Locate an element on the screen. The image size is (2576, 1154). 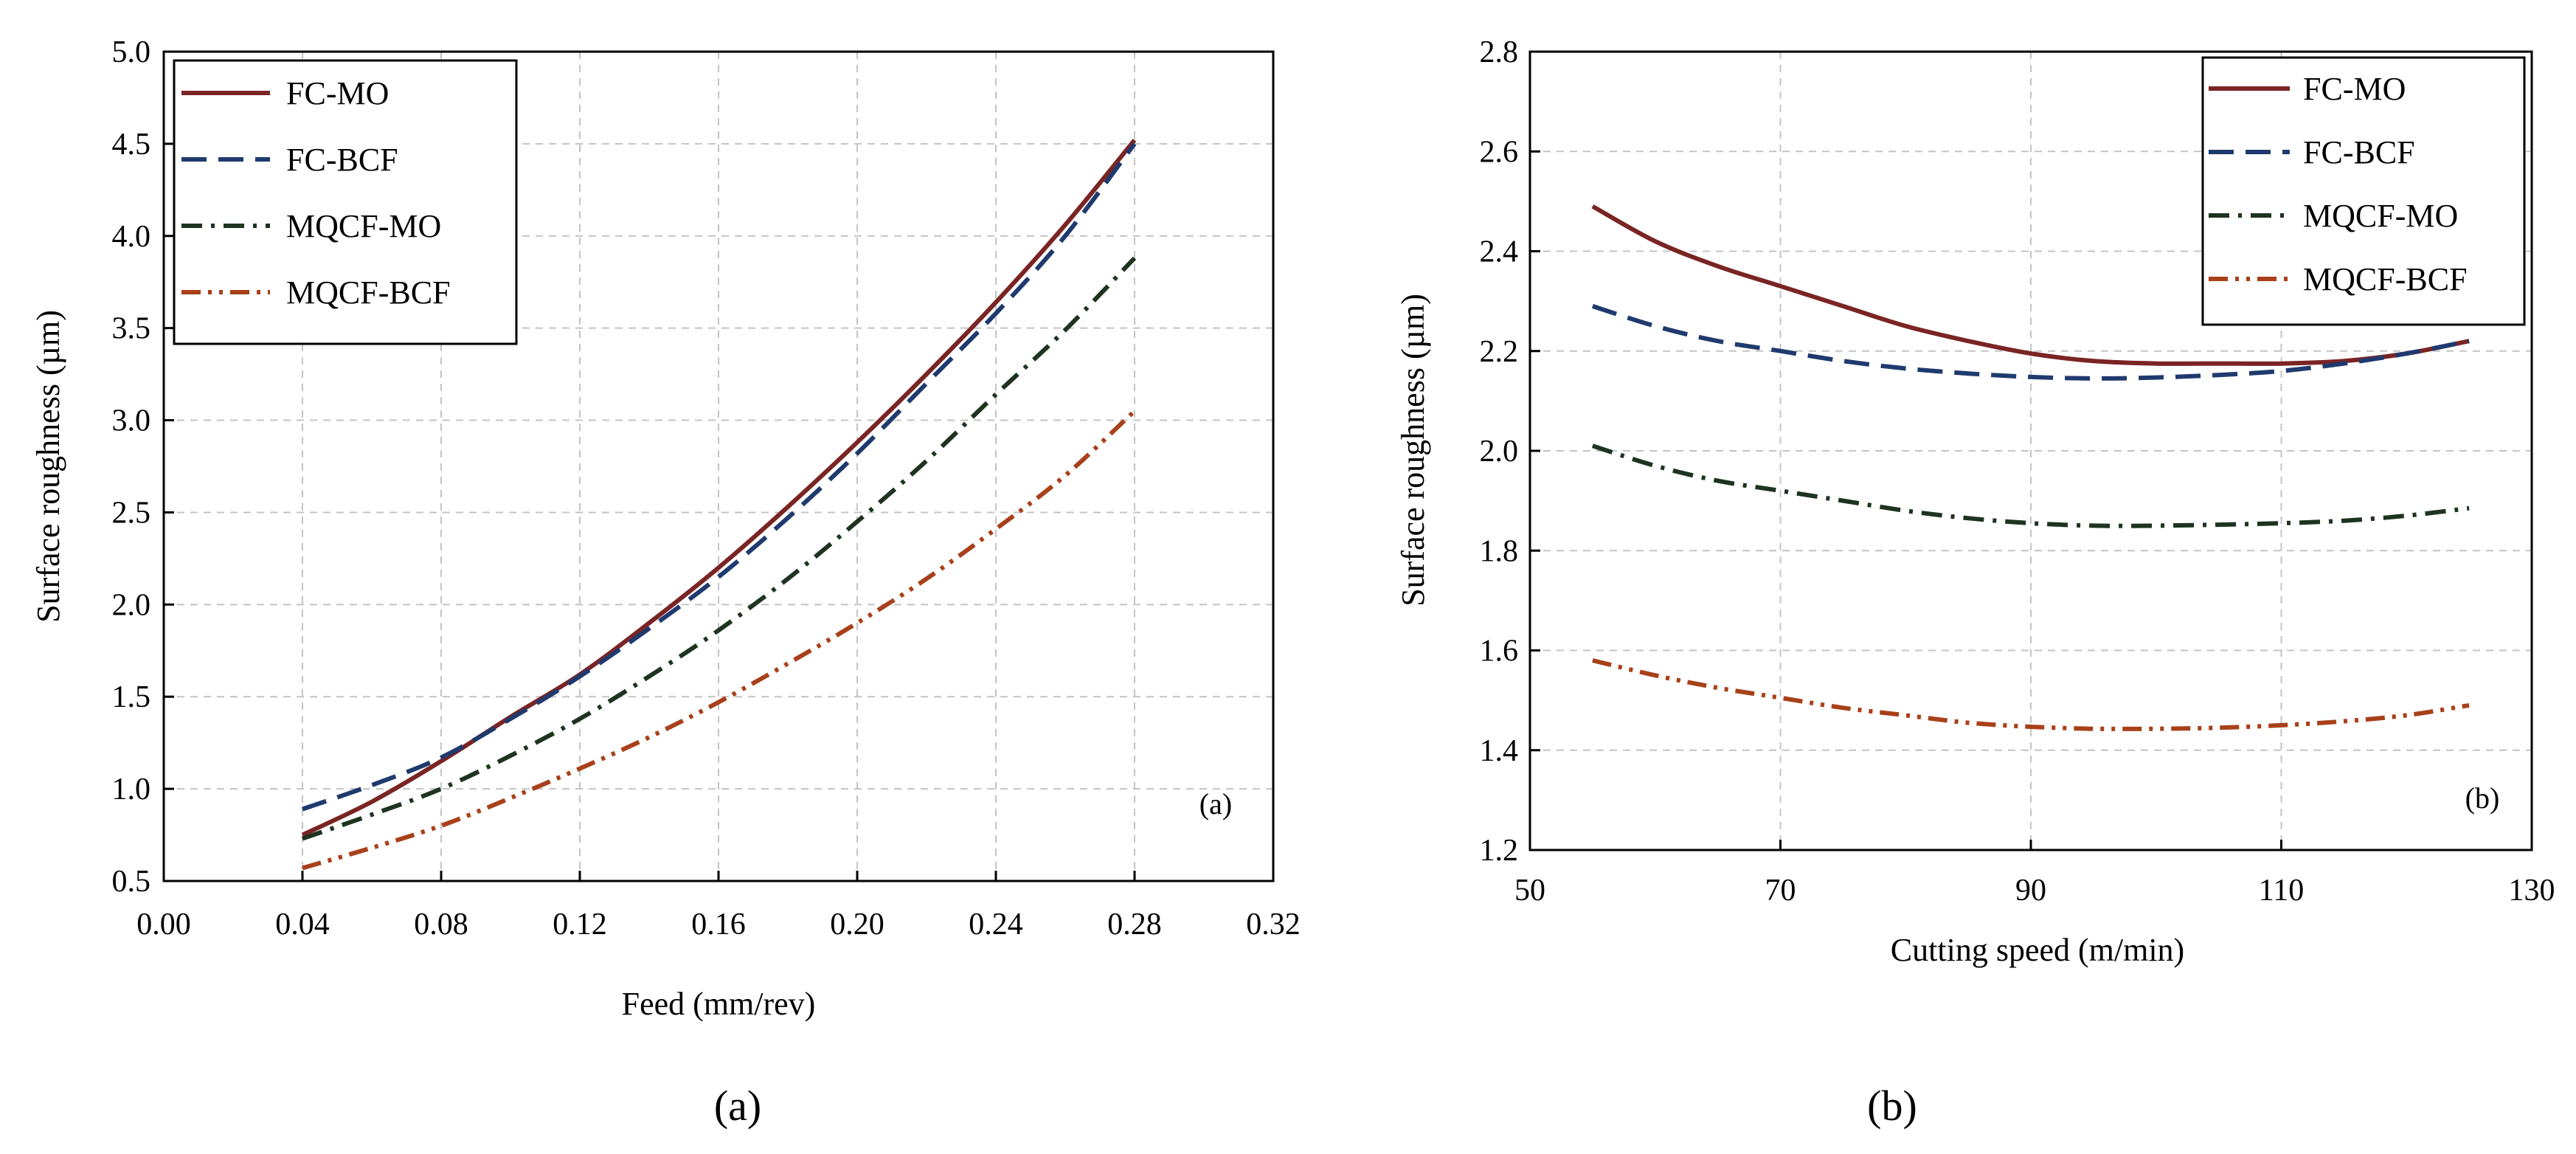
x-tick-label: 130 is located at coordinates (2532, 891).